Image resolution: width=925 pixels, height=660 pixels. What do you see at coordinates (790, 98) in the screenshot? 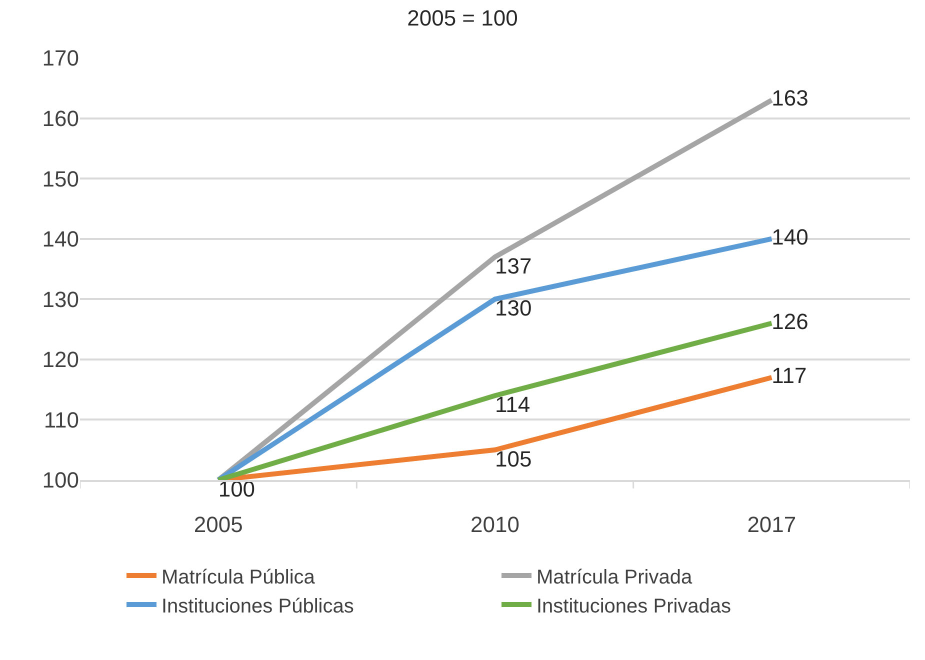
I see `data-label: 163` at bounding box center [790, 98].